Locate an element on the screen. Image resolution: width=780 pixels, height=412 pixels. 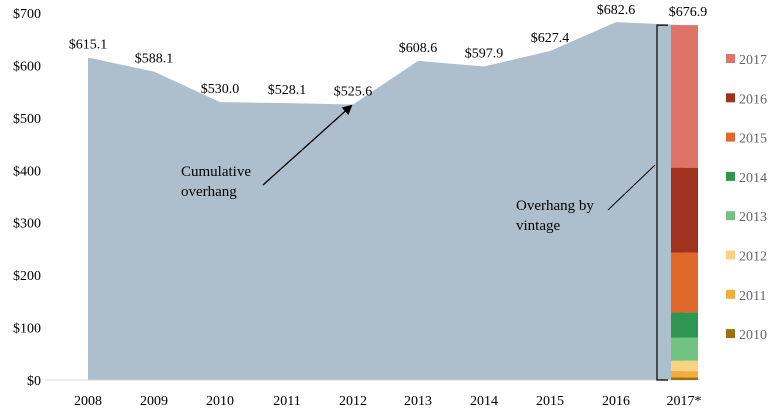
data-label: $588.1 is located at coordinates (154, 59).